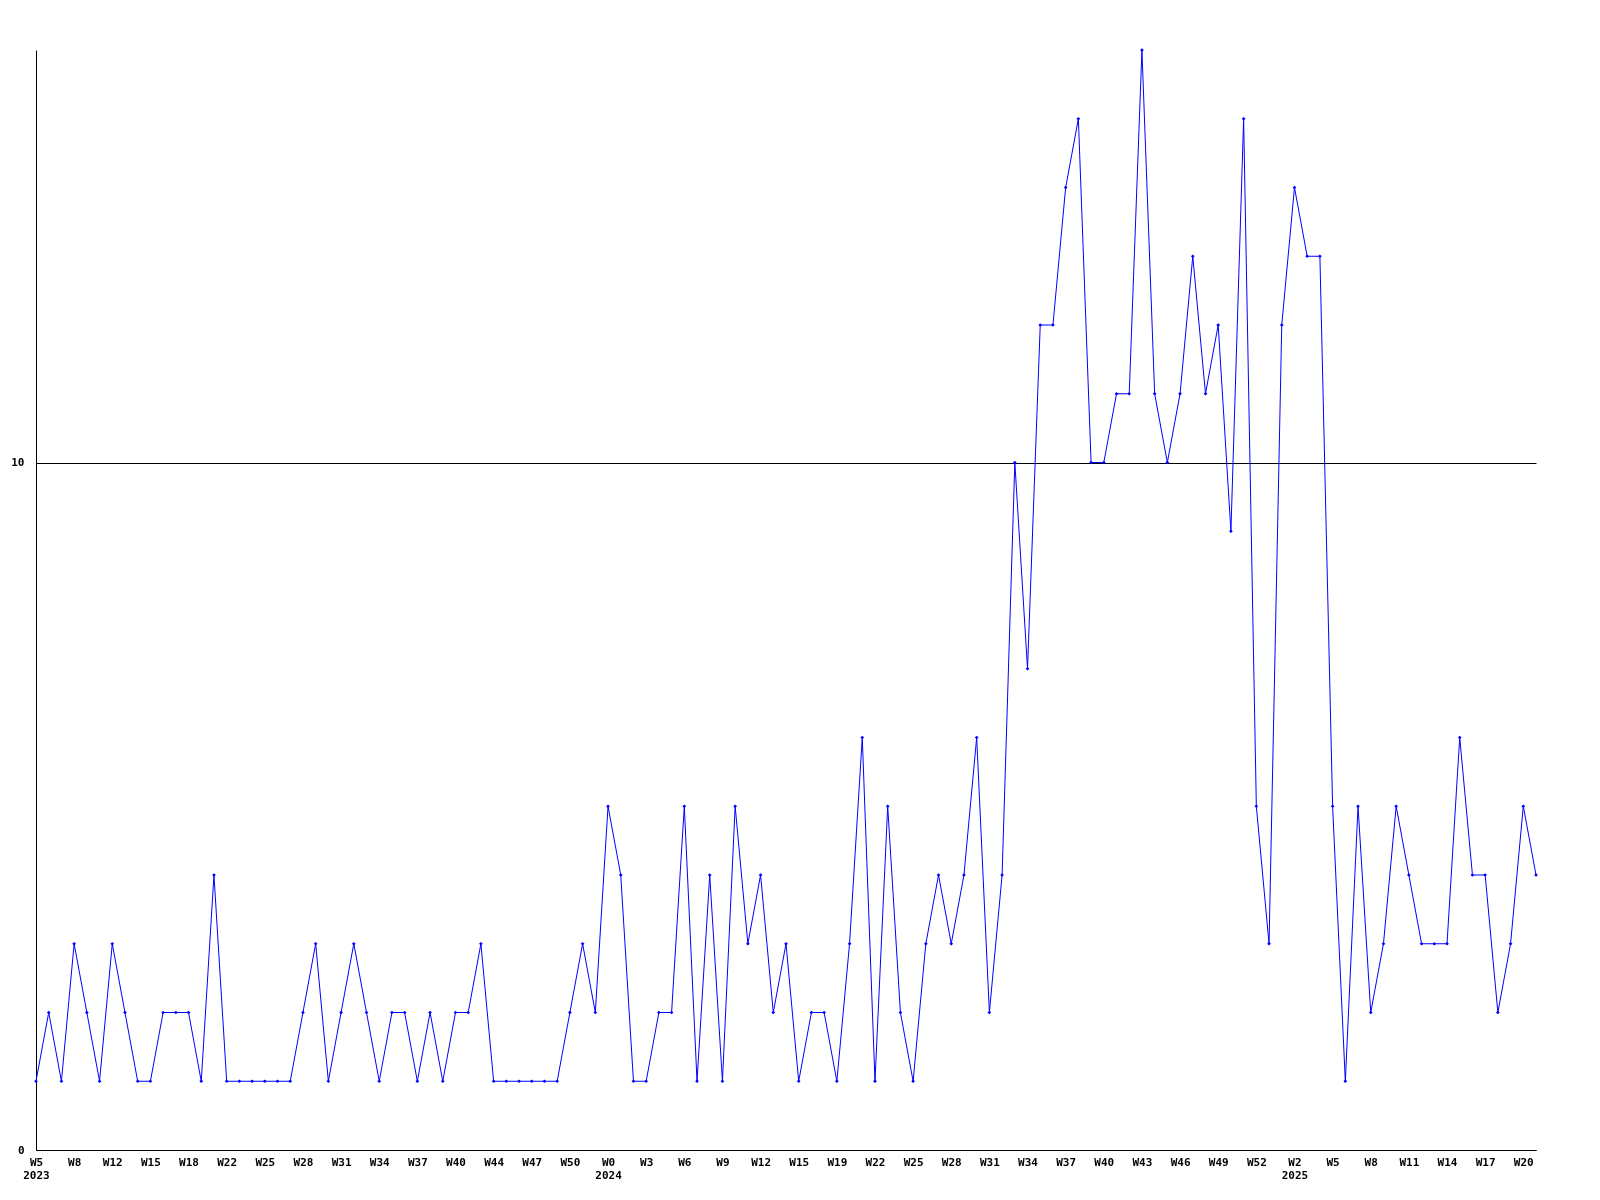  Describe the element at coordinates (532, 1162) in the screenshot. I see `x-tick-label: W47` at that location.